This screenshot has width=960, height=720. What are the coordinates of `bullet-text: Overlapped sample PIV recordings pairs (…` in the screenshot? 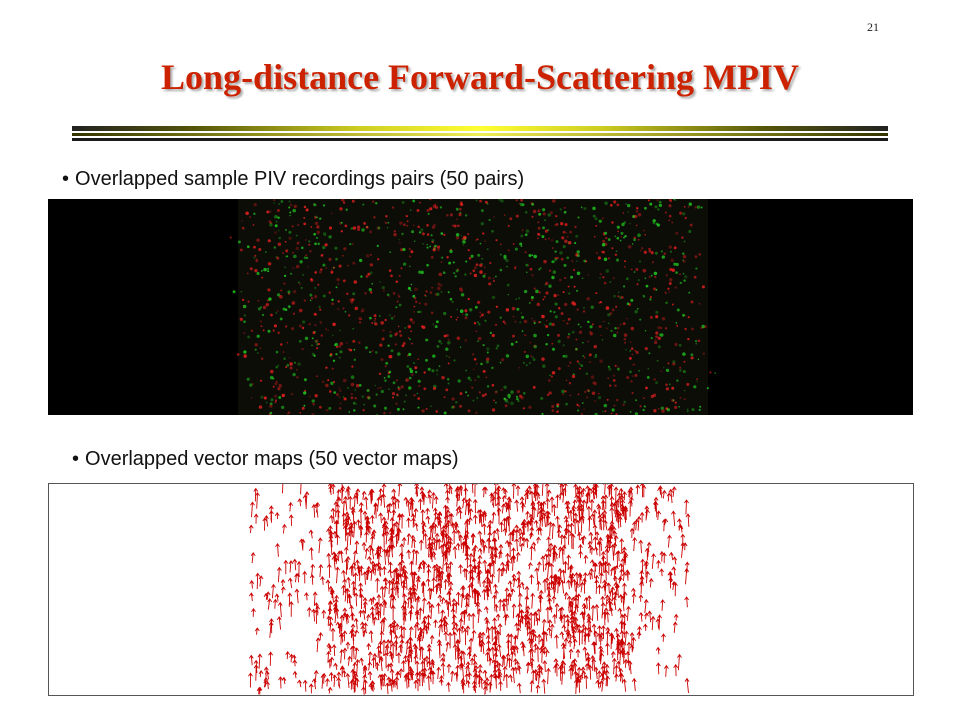 It's located at (300, 179).